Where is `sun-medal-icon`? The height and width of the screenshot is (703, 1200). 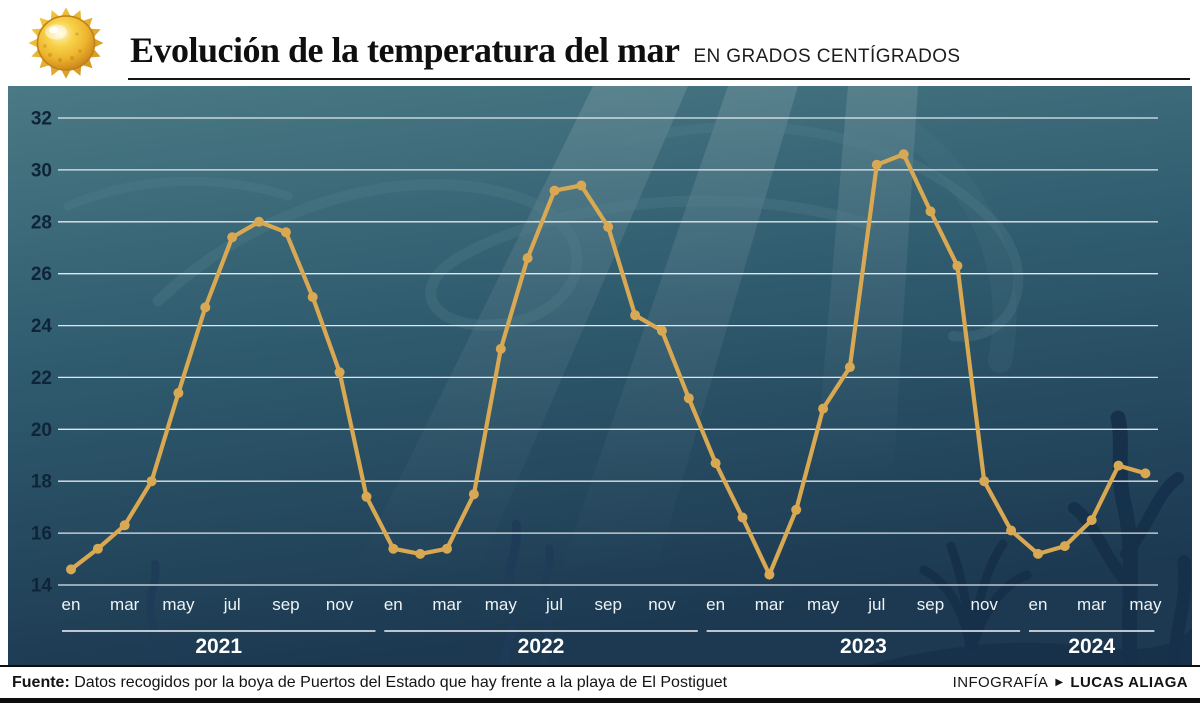 sun-medal-icon is located at coordinates (66, 43).